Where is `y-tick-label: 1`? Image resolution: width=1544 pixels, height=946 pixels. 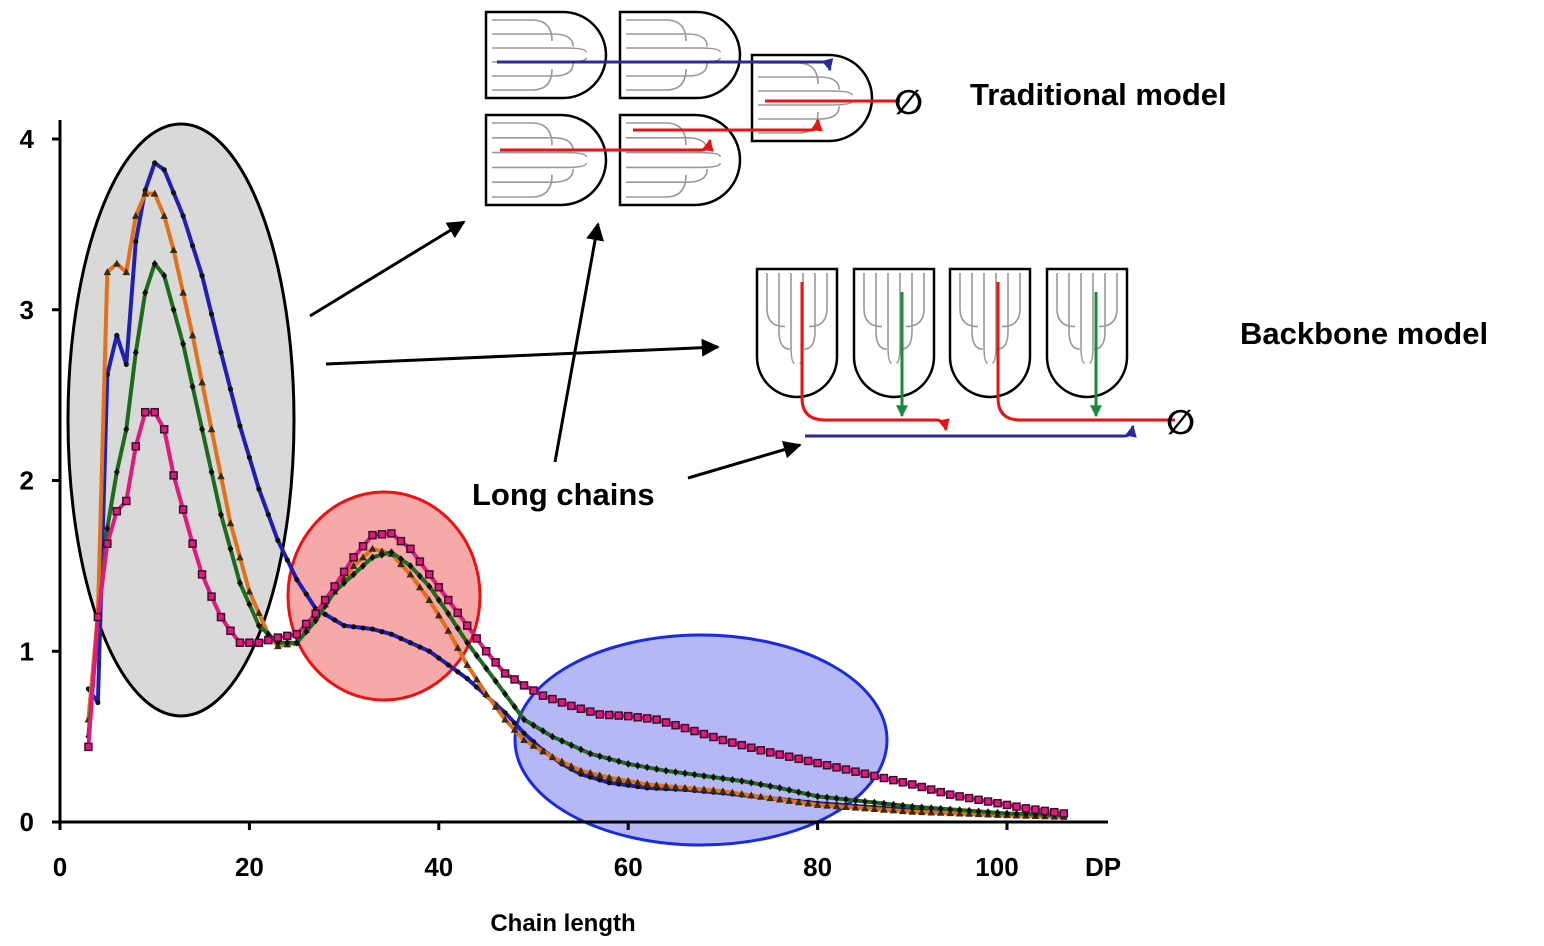
y-tick-label: 1 is located at coordinates (27, 651).